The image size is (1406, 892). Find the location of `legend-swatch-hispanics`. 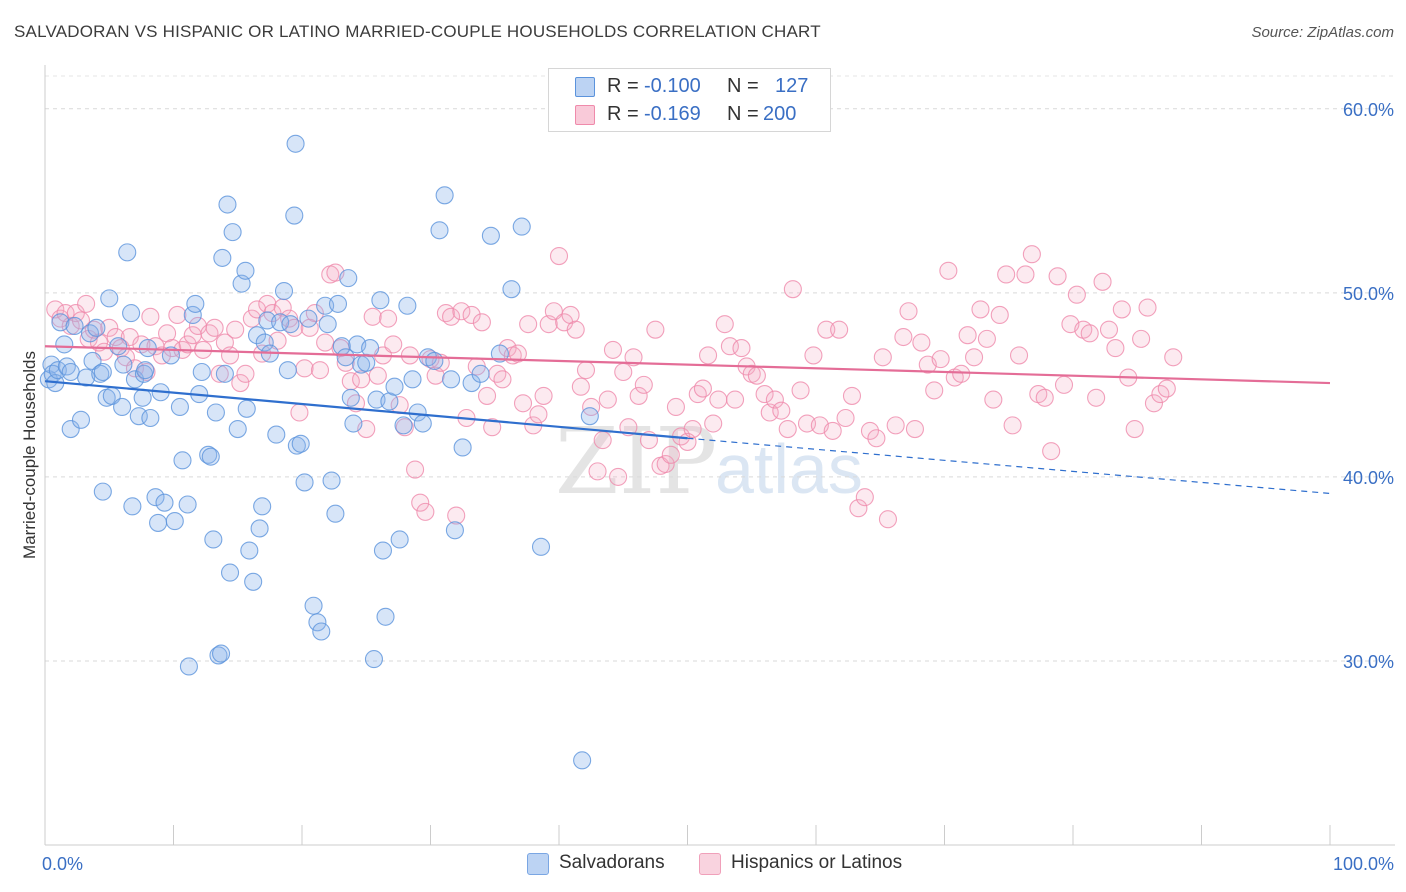

legend-swatch-hispanics is located at coordinates (585, 115).